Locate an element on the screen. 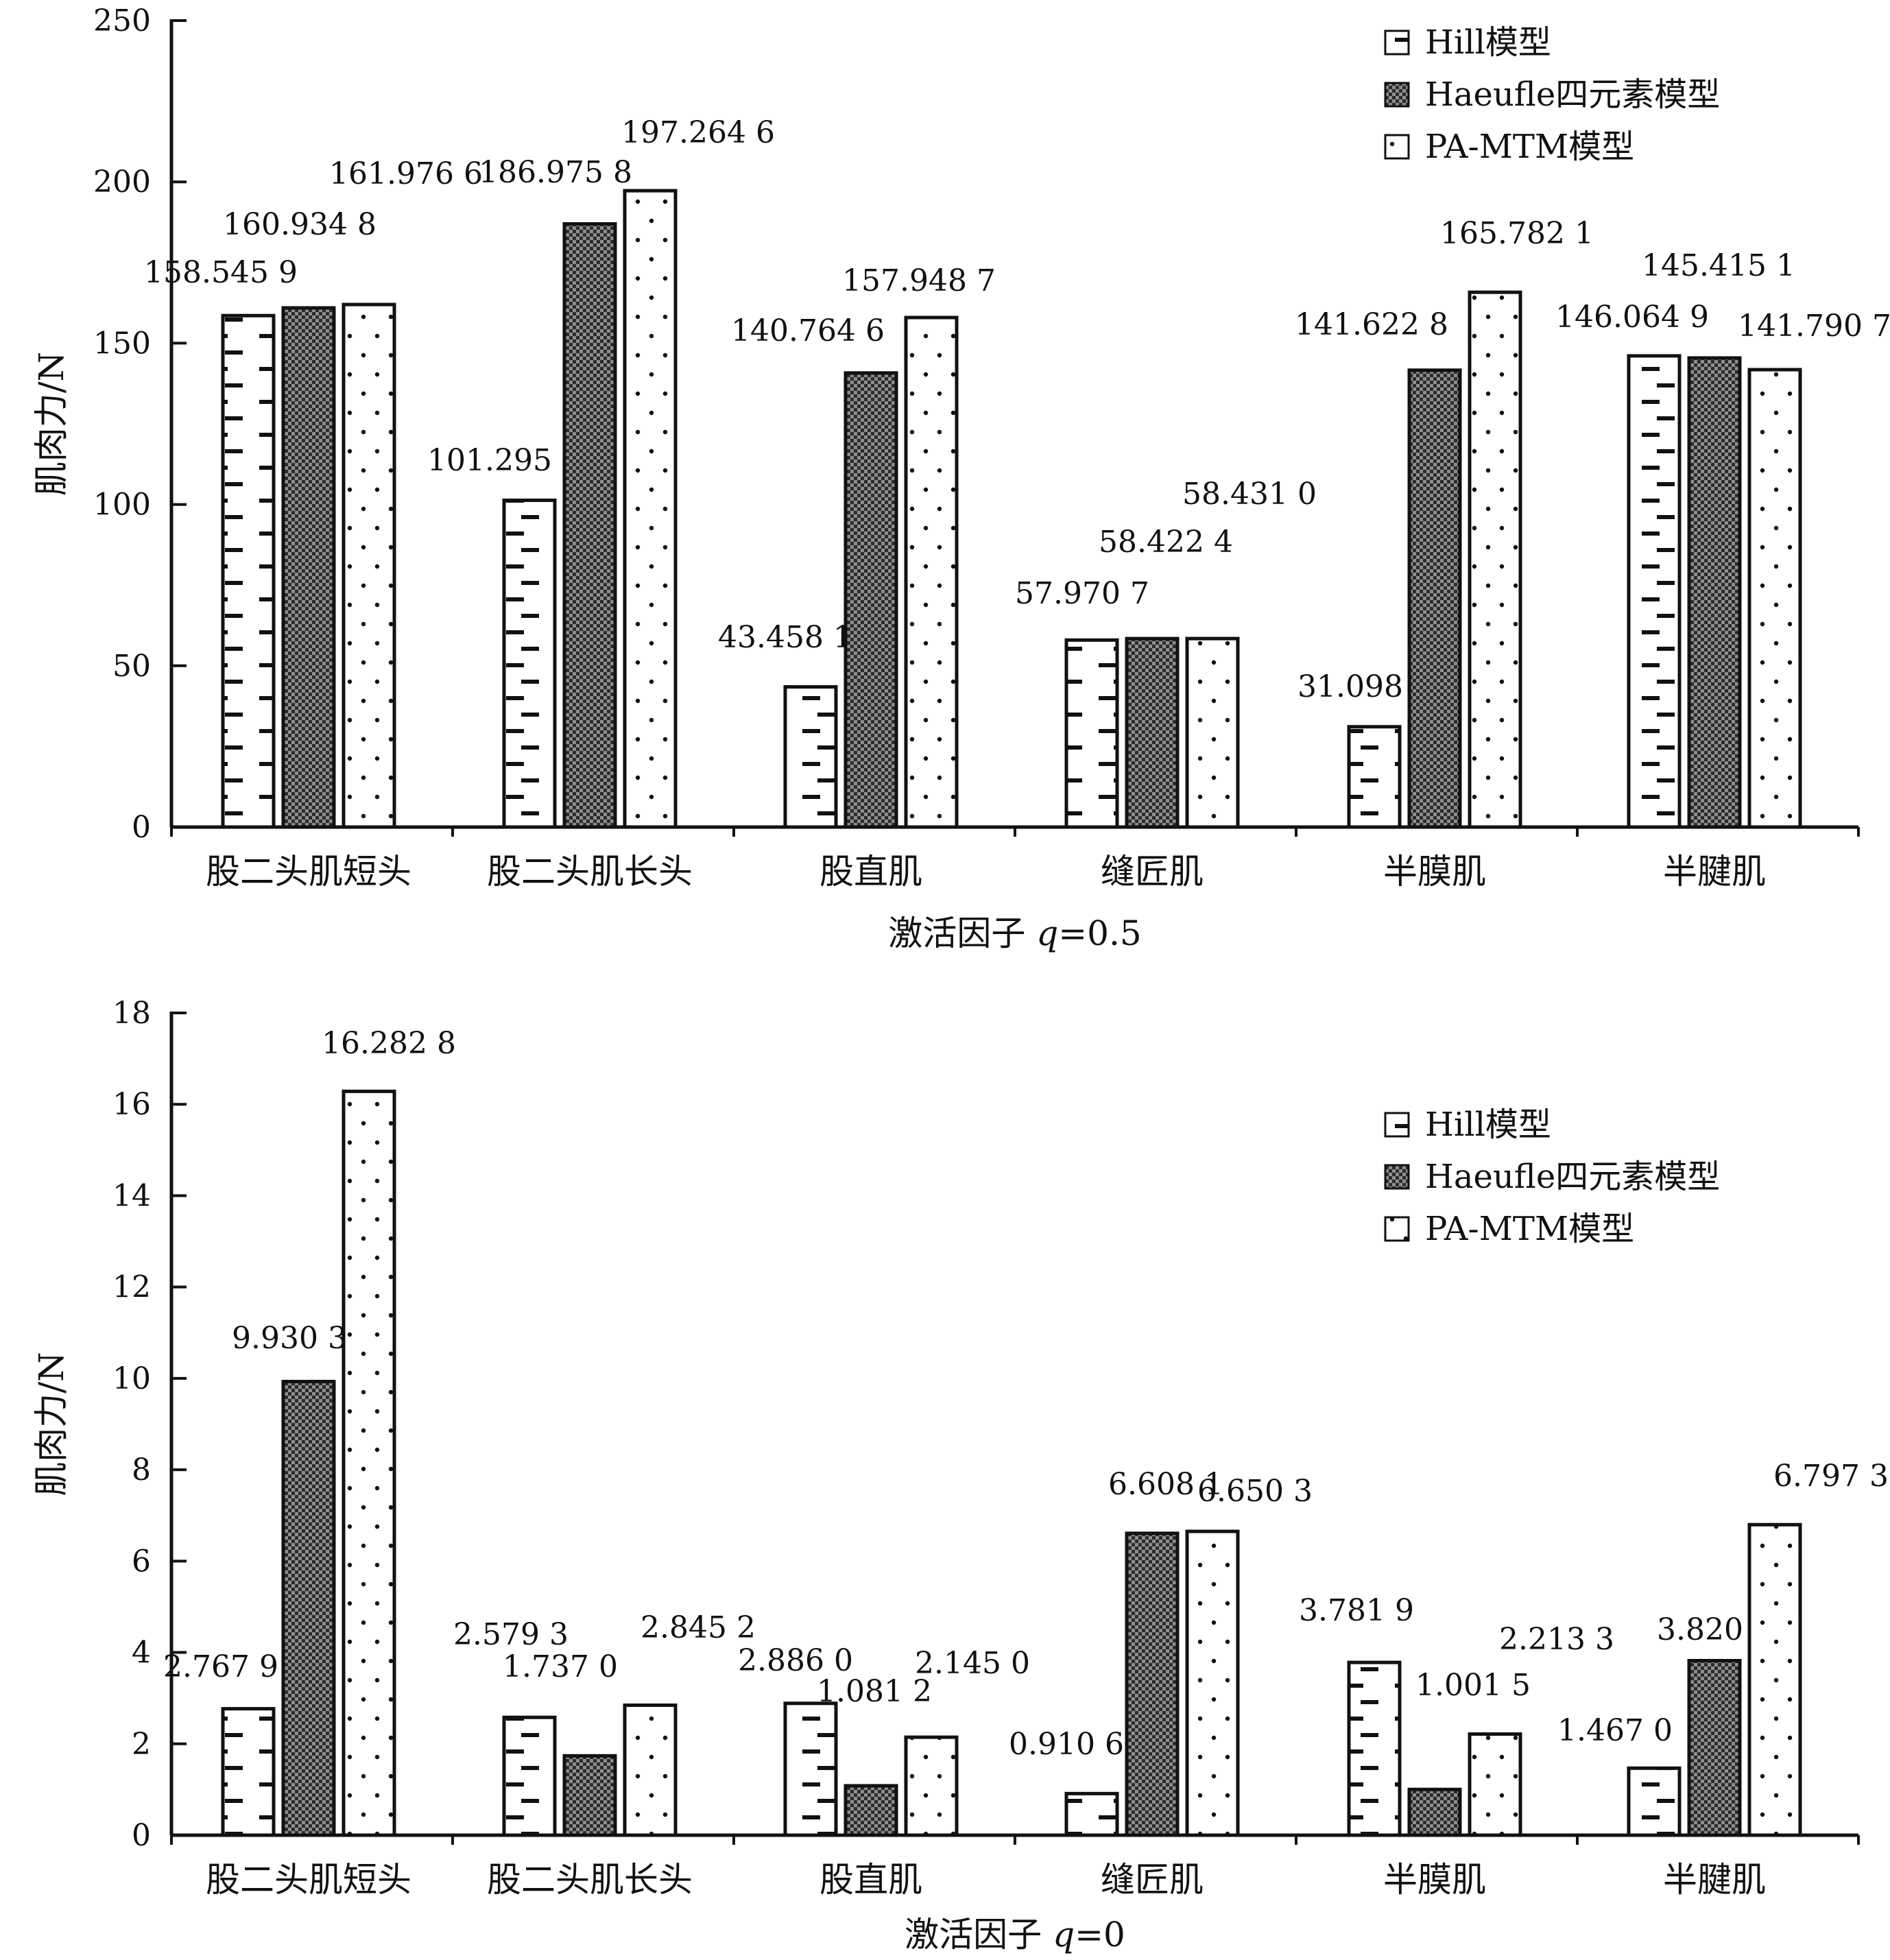 Image resolution: width=1890 pixels, height=1960 pixels. data-label: 157.948 7 is located at coordinates (919, 280).